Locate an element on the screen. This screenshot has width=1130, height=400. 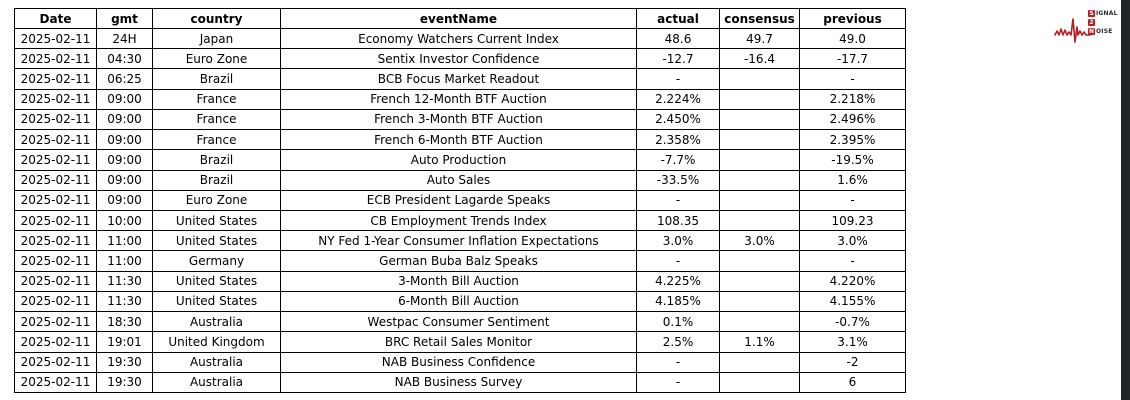
cell-gmt: 19:01 is located at coordinates (124, 342).